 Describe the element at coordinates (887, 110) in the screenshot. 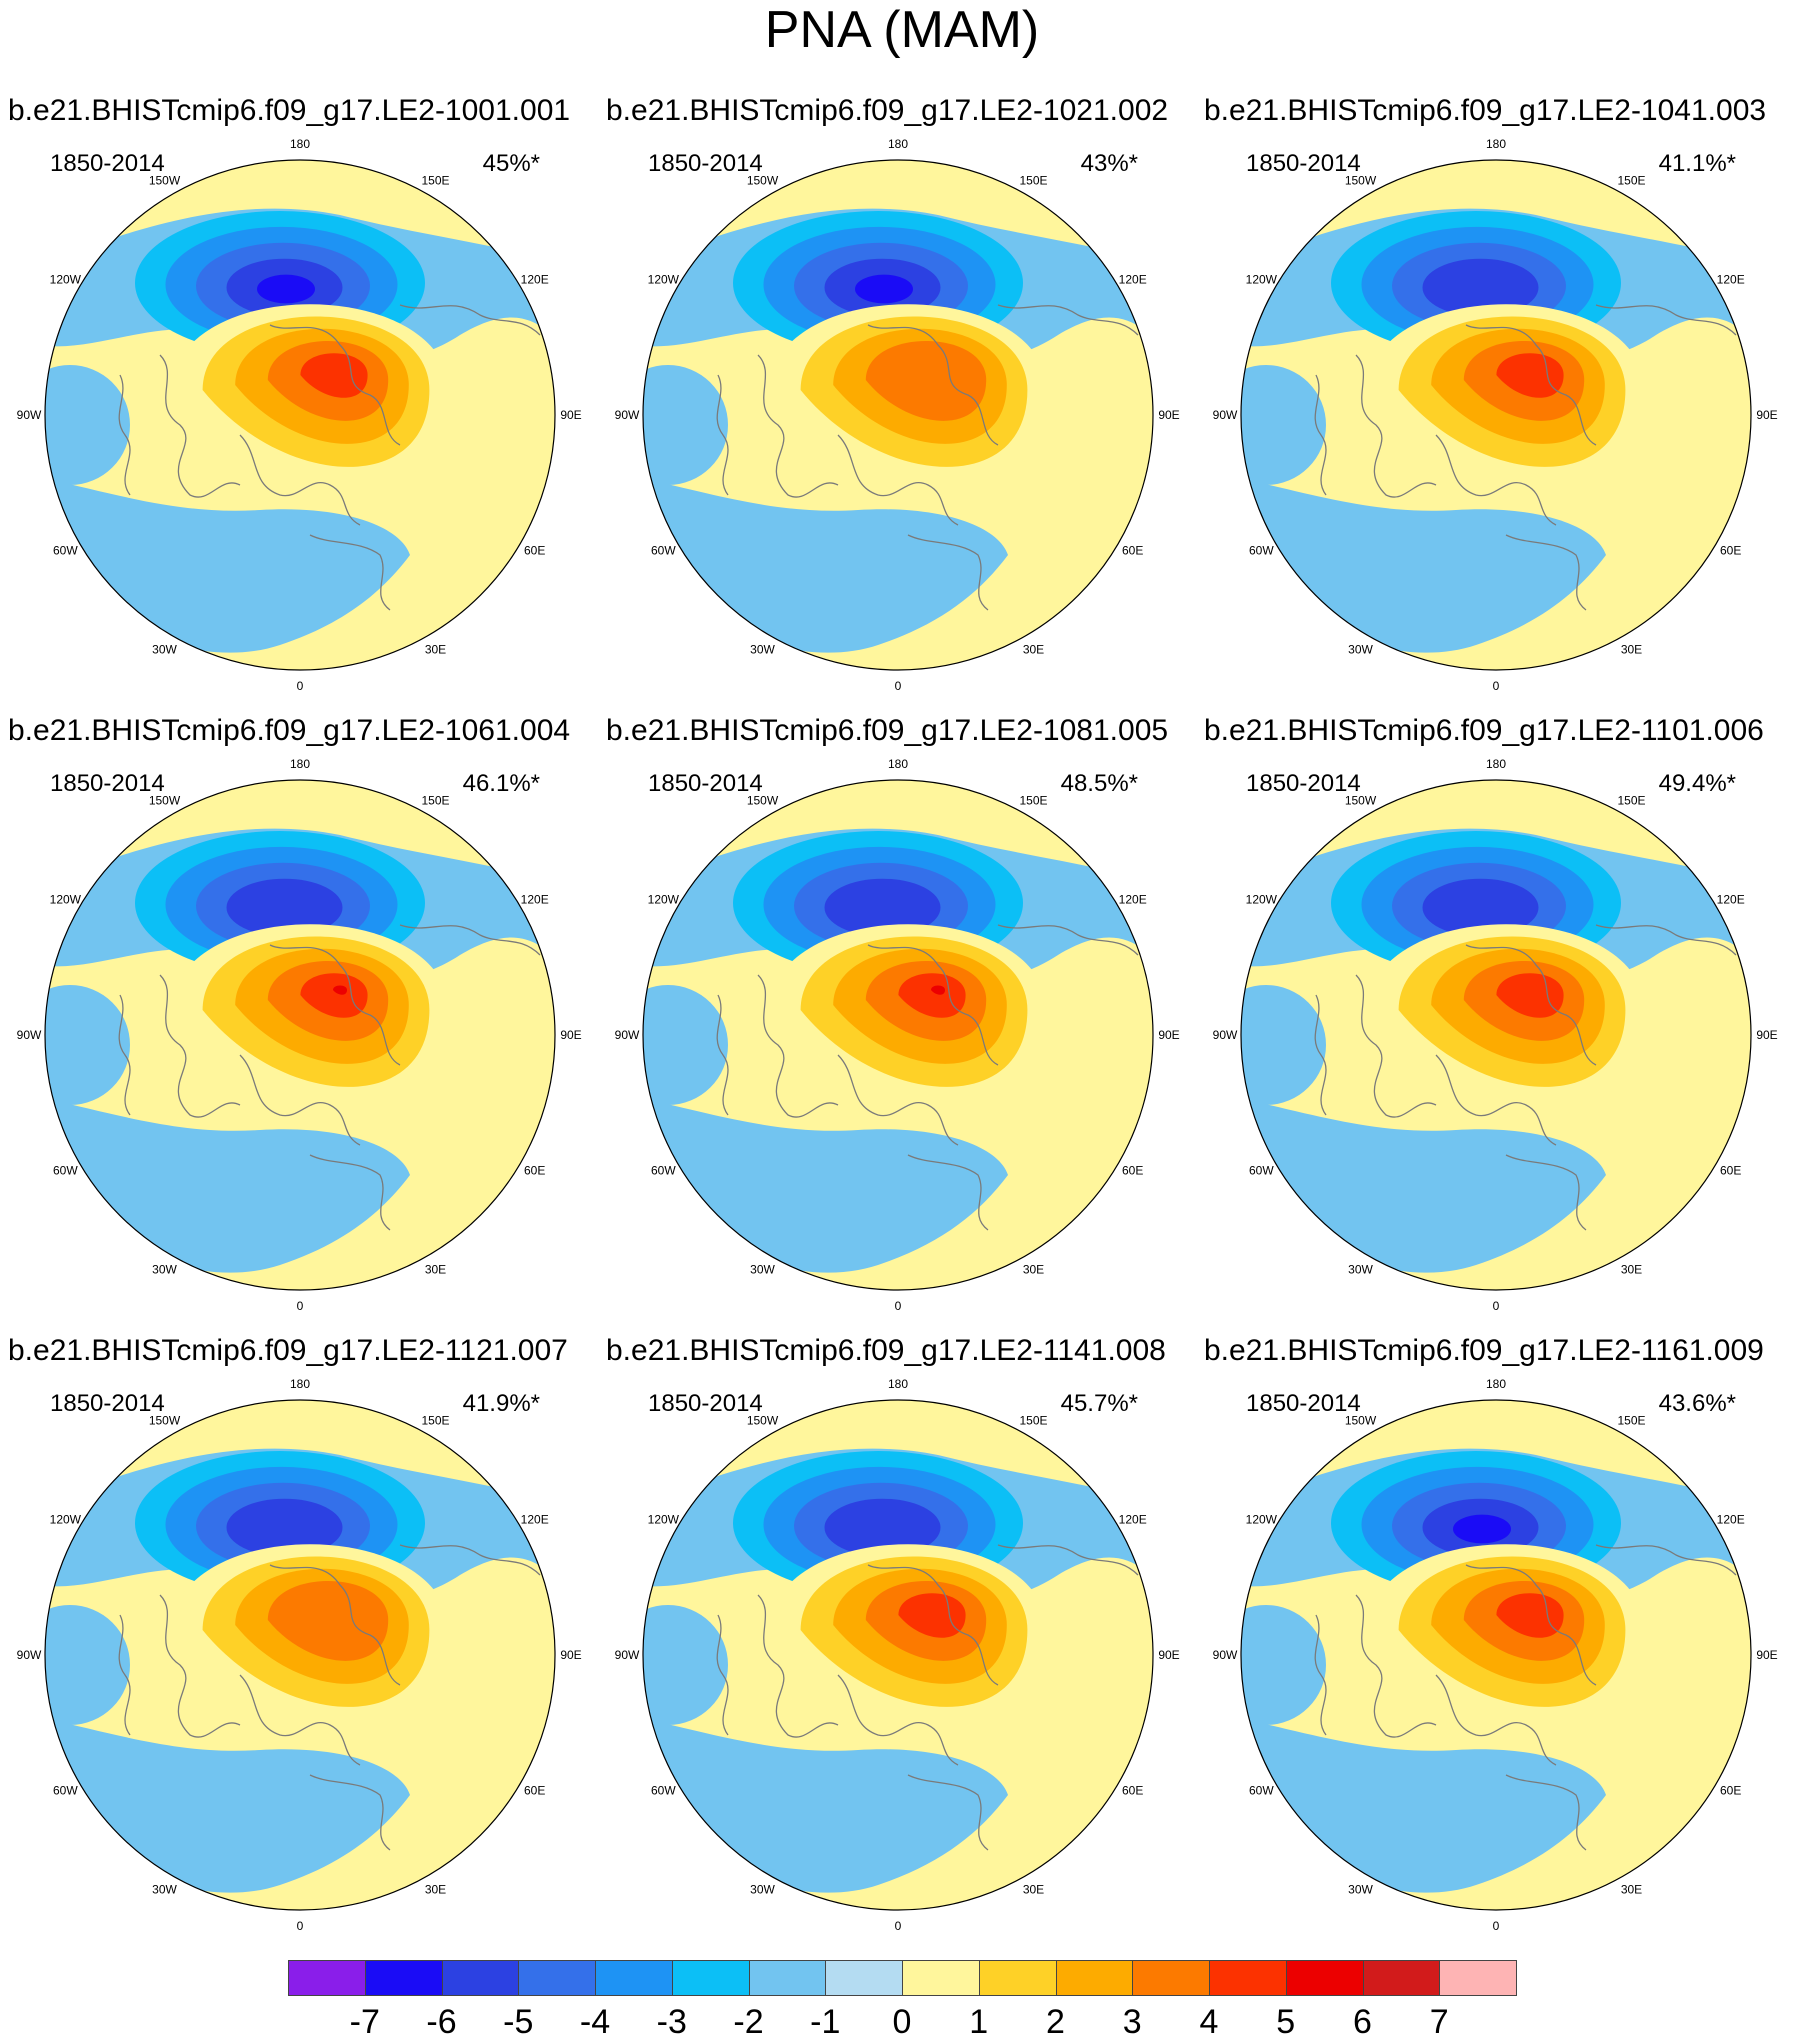

I see `panel-title: b.e21.BHISTcmip6.f09_g17.LE2-1021.002` at that location.